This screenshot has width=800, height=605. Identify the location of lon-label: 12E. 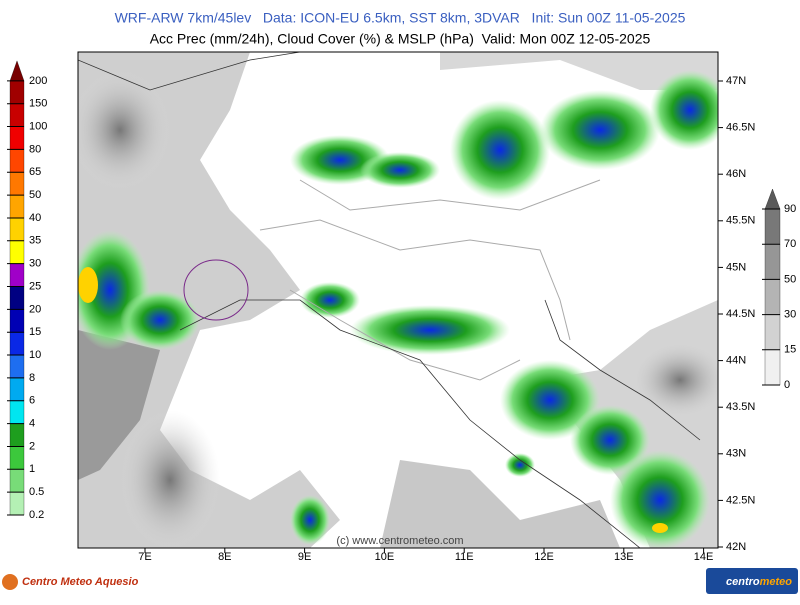
(544, 557).